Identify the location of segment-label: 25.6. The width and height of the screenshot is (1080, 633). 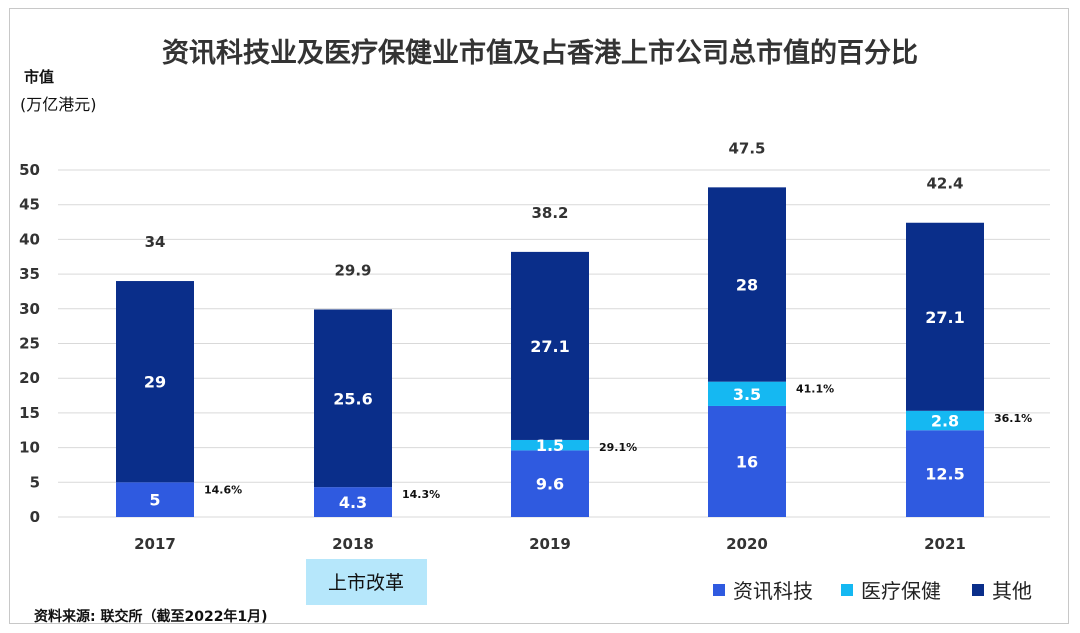
(352, 398).